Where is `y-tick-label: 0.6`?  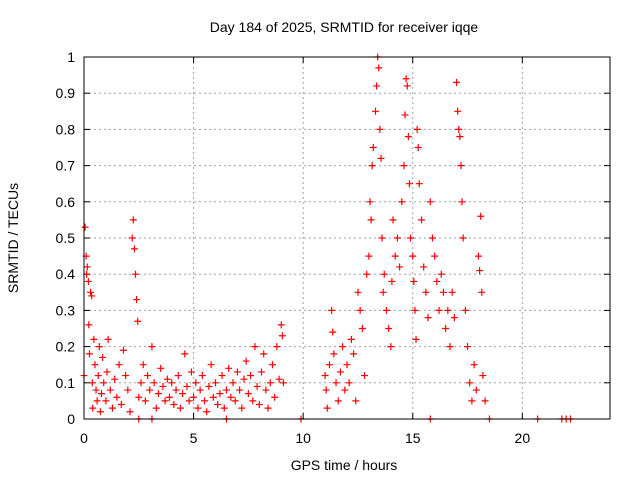
y-tick-label: 0.6 is located at coordinates (66, 202).